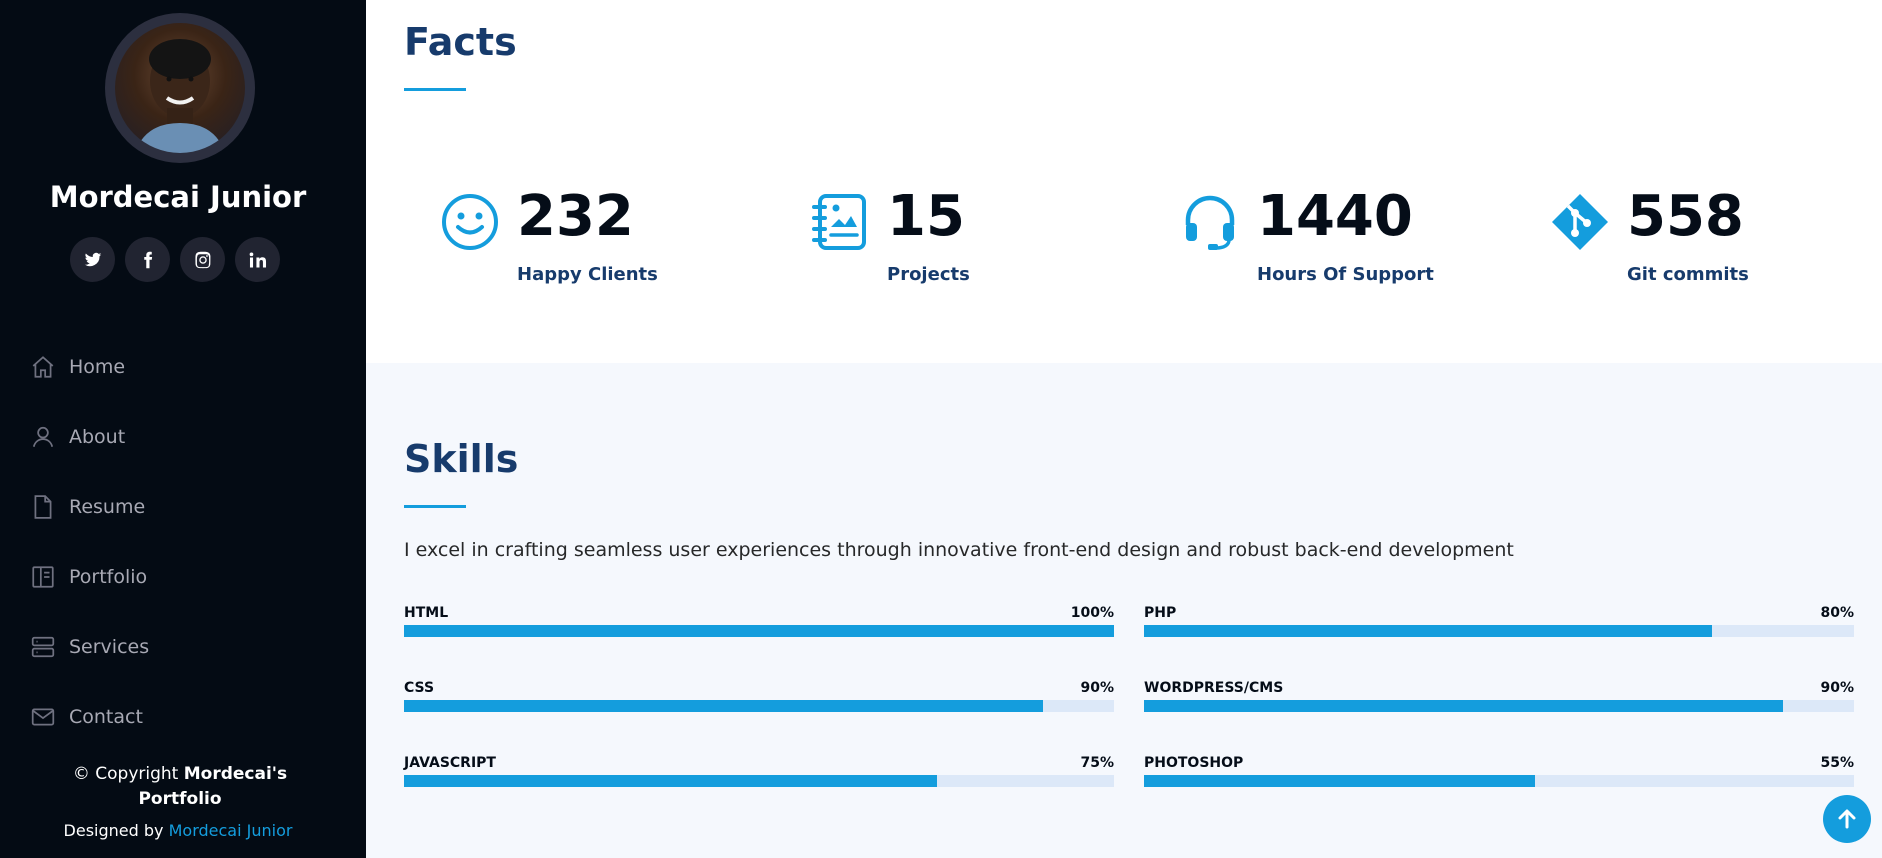 Image resolution: width=1882 pixels, height=858 pixels. I want to click on fact-label: Hours Of Support, so click(1345, 274).